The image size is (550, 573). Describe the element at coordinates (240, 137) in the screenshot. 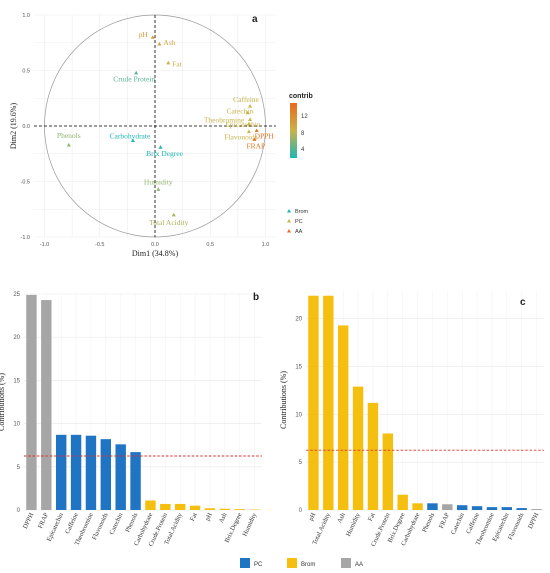

I see `variable-label: Flavonoids` at that location.